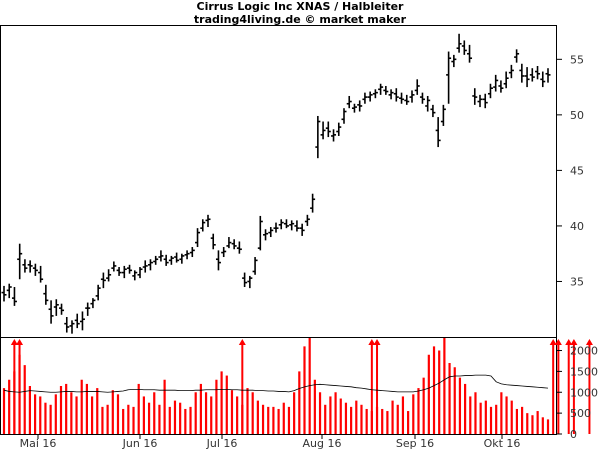 The height and width of the screenshot is (450, 600). I want to click on x-tick-label: Aug 16, so click(322, 443).